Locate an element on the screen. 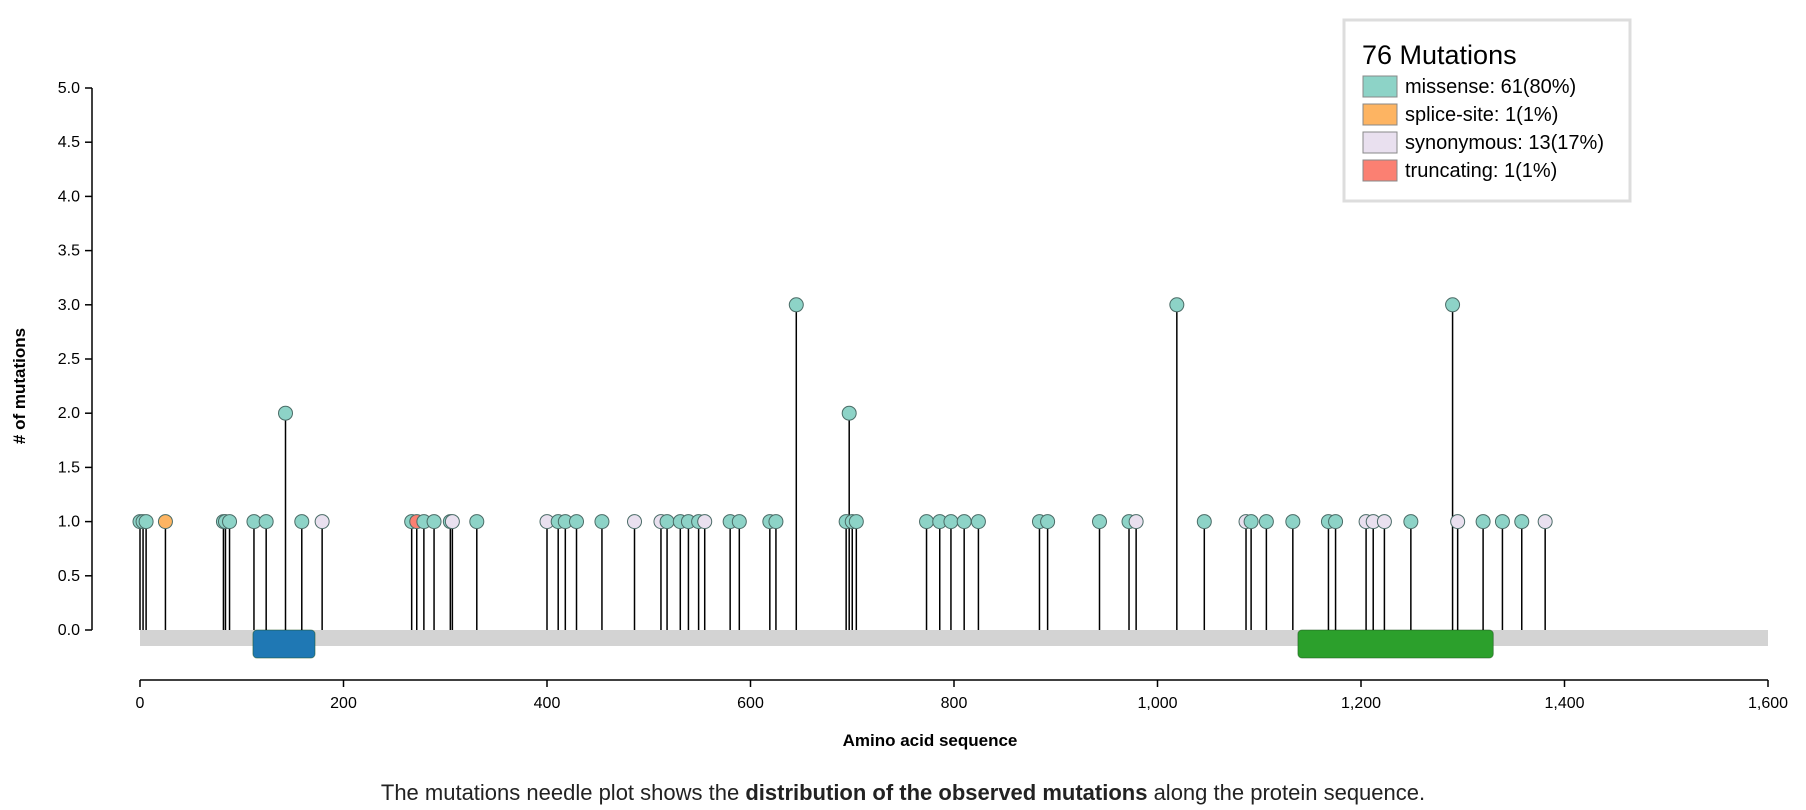 The width and height of the screenshot is (1806, 810). y-tick-label: 0.0 is located at coordinates (69, 630).